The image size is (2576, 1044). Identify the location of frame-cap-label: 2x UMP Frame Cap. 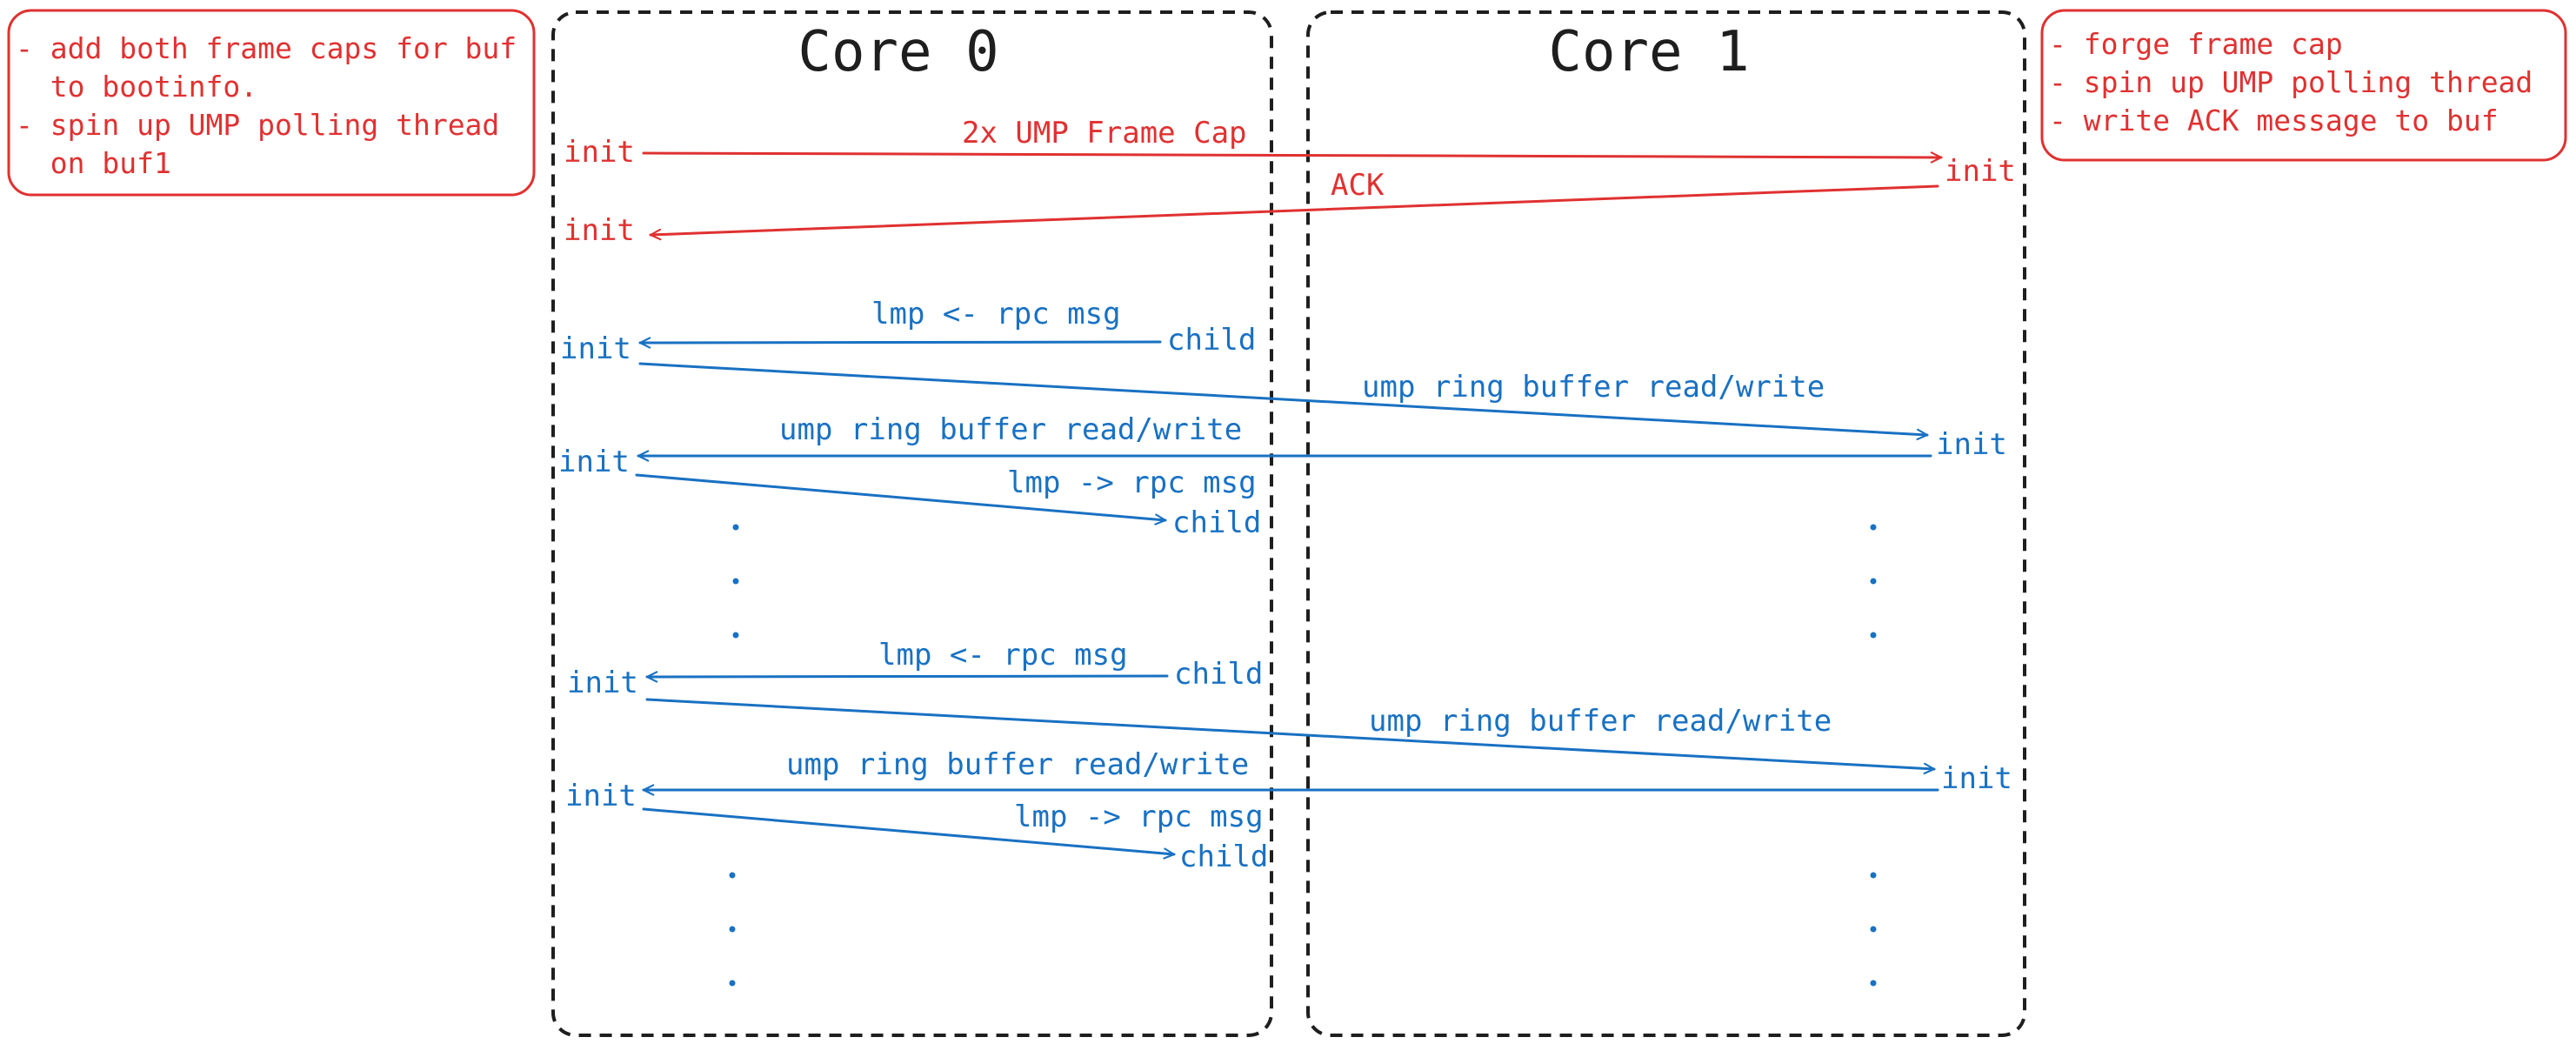
(1104, 133).